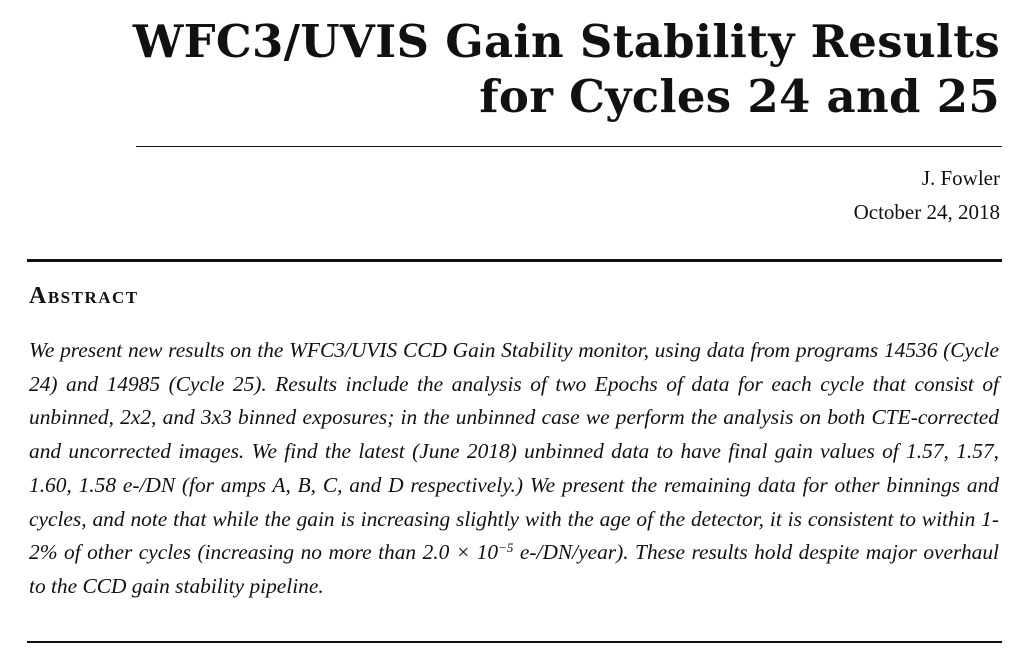 This screenshot has height=664, width=1027. What do you see at coordinates (514, 260) in the screenshot?
I see `abstract-top-rule` at bounding box center [514, 260].